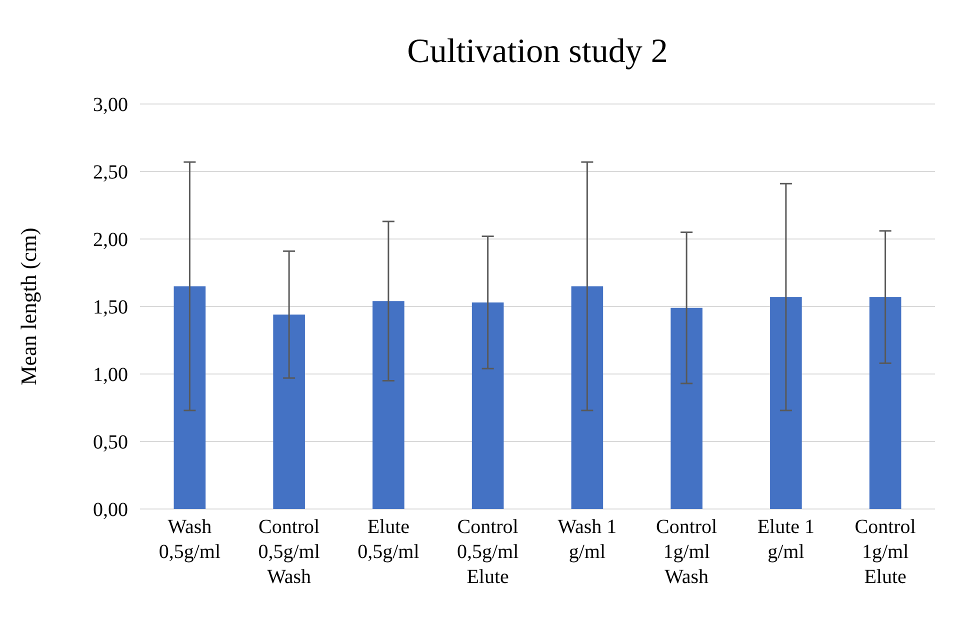 The height and width of the screenshot is (619, 965). I want to click on x-tick-label: Control 1g/ml Elute, so click(885, 552).